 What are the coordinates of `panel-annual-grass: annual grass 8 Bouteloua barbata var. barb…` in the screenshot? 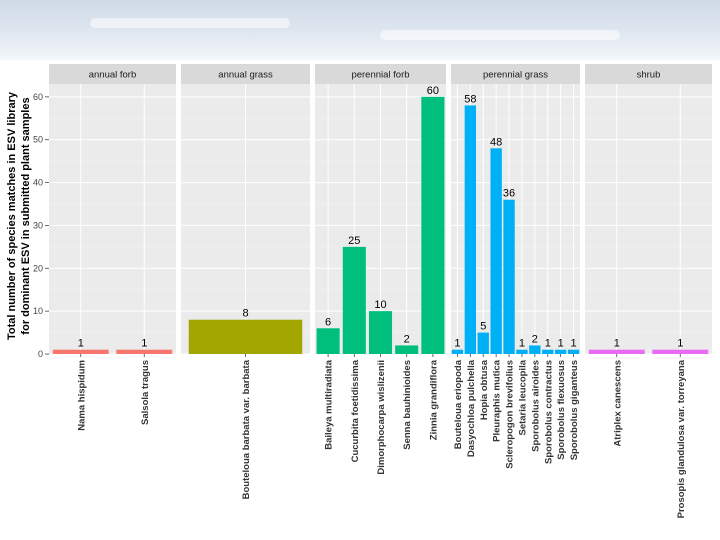 It's located at (245, 281).